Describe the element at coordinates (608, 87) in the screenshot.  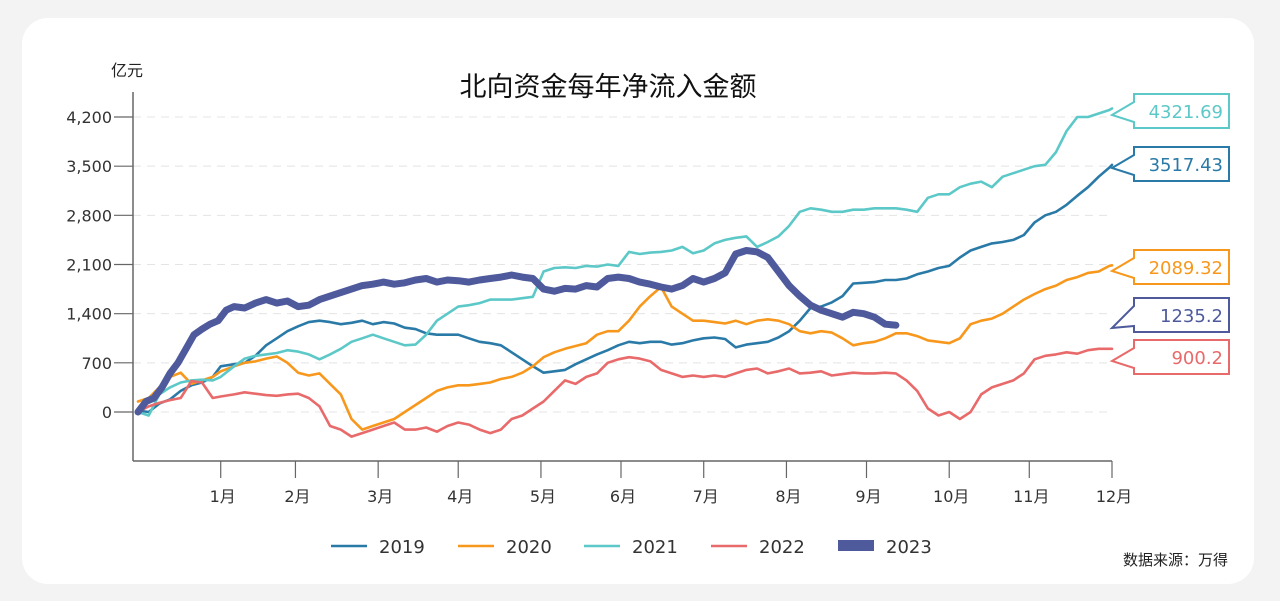
I see `chart-title: 北向资金每年净流入金额` at that location.